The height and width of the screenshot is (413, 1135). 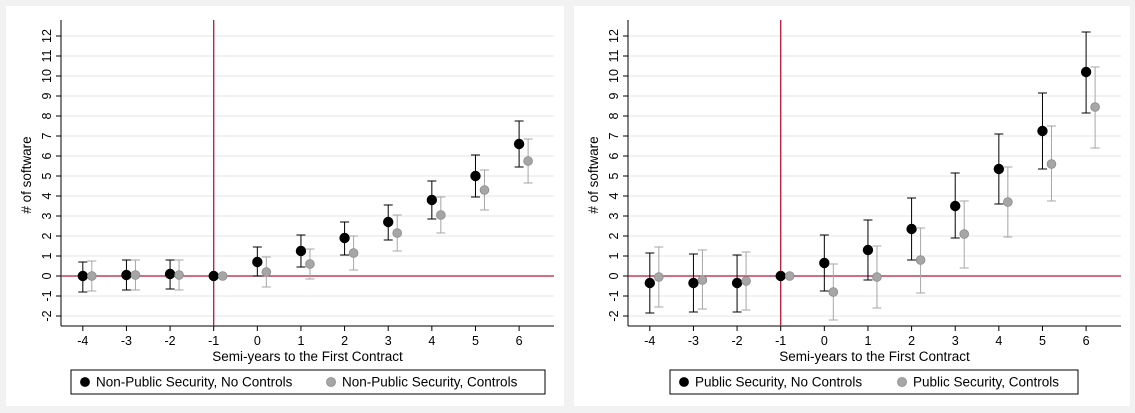 What do you see at coordinates (693, 341) in the screenshot?
I see `x-tick-label: -3` at bounding box center [693, 341].